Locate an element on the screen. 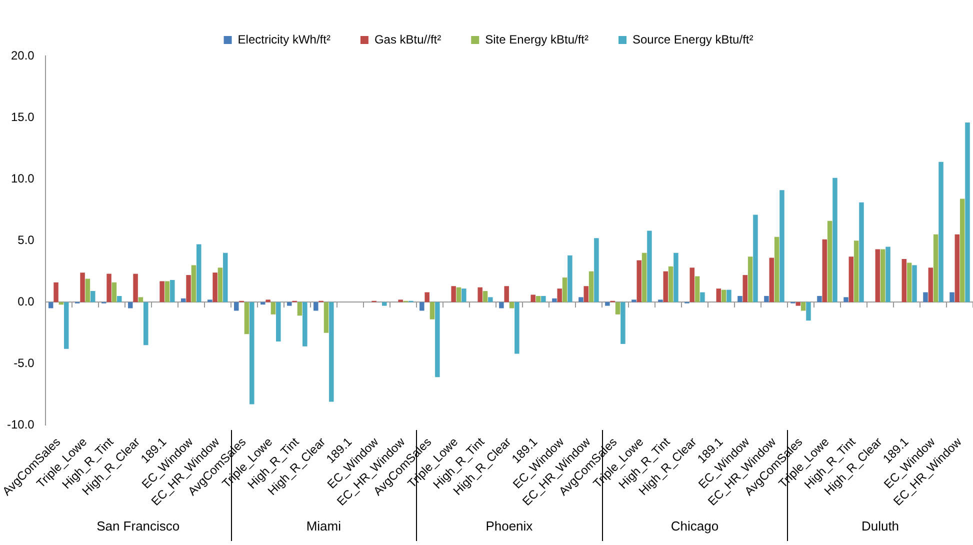 The image size is (973, 545). y-tick-label: 0.0 is located at coordinates (26, 301).